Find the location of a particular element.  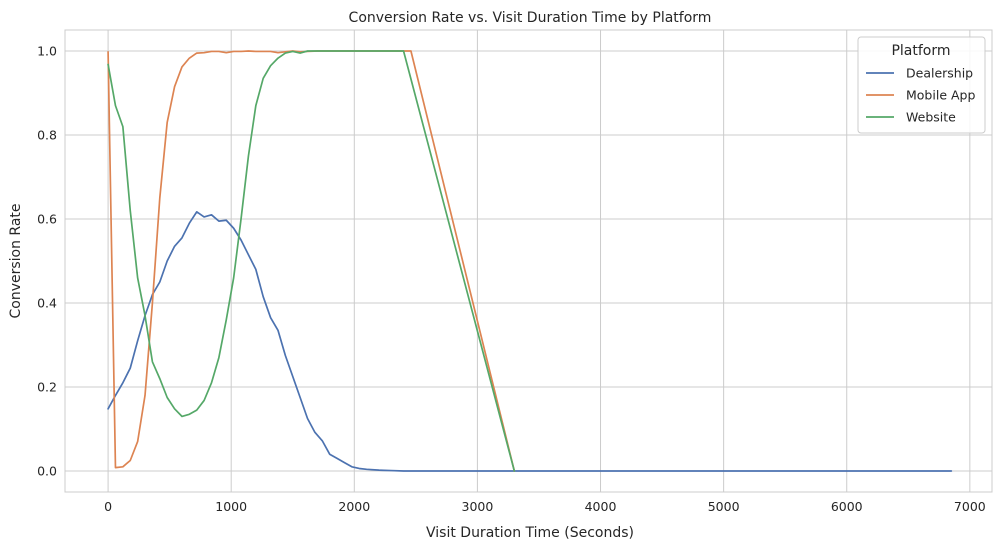

legend-frame is located at coordinates (921, 85).